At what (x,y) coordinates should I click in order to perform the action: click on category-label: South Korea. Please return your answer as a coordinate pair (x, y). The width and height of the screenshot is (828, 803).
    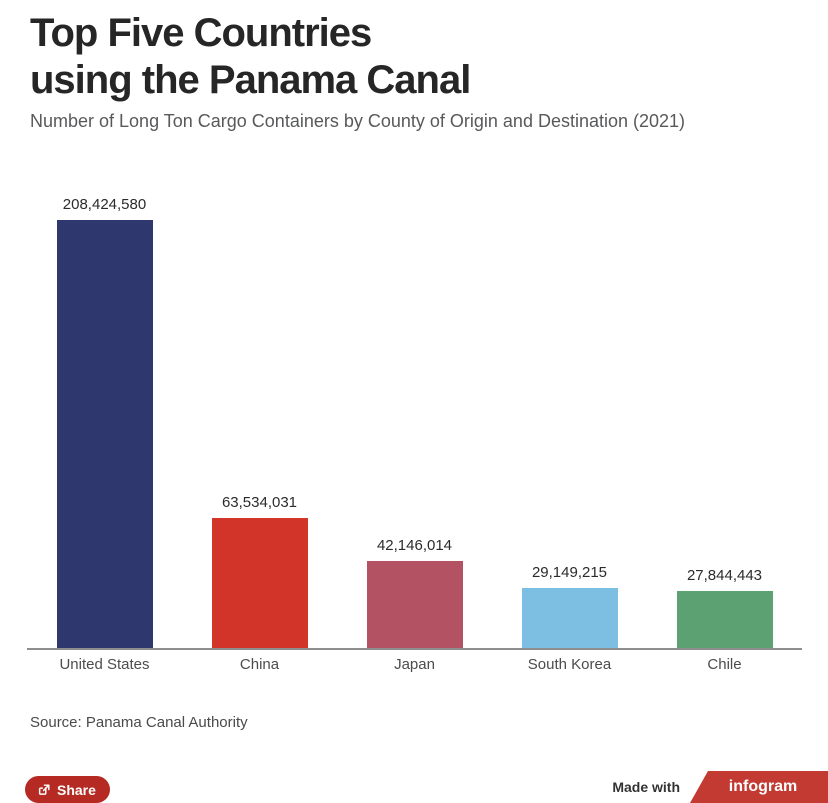
    Looking at the image, I should click on (569, 665).